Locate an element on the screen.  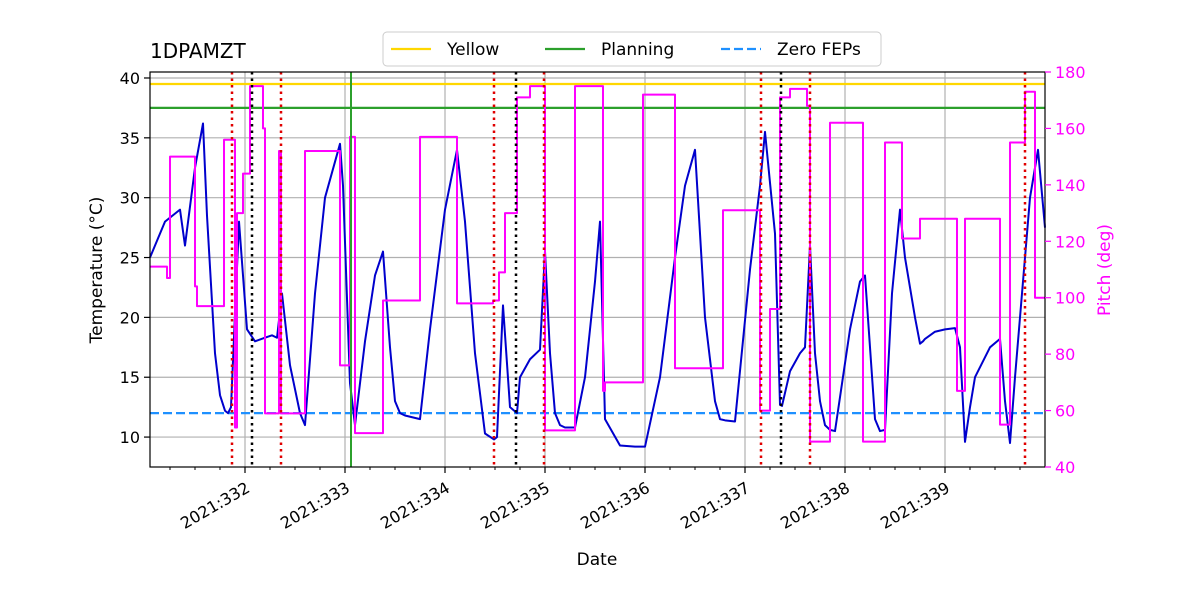
y2-tick-label: 80 is located at coordinates (1065, 354).